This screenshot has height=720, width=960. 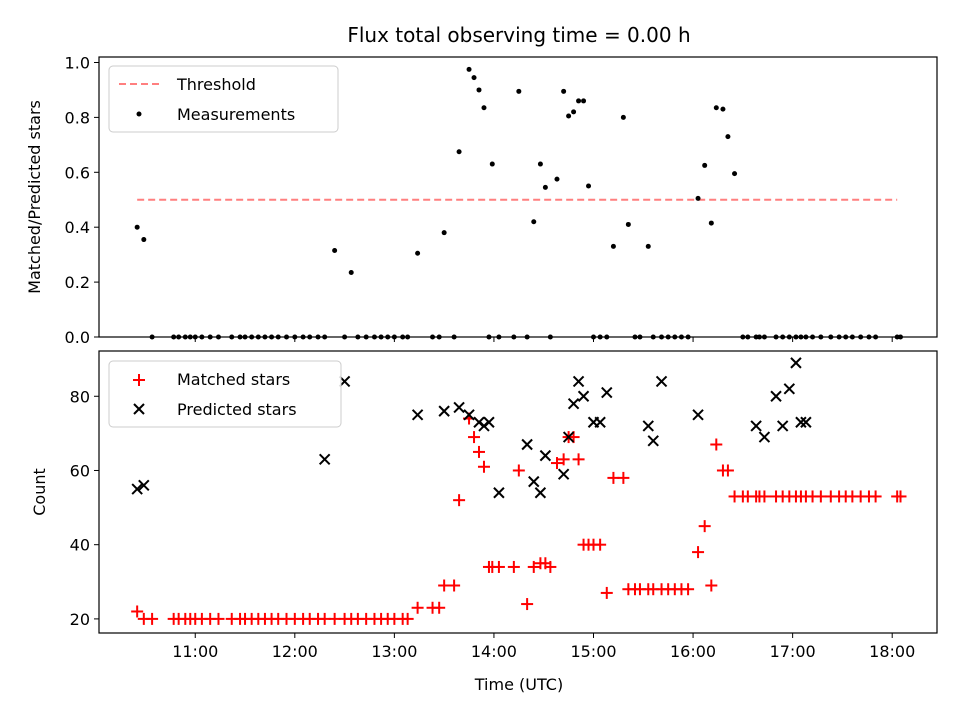 I want to click on legend-threshold-label: Threshold, so click(x=216, y=84).